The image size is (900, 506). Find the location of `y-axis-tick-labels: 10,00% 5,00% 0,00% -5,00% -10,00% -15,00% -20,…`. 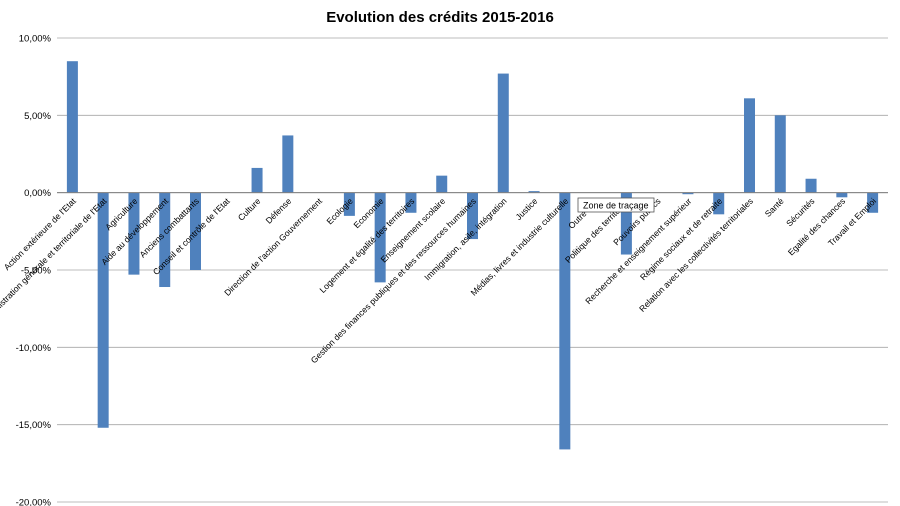

y-axis-tick-labels: 10,00% 5,00% 0,00% -5,00% -10,00% -15,00% -20,… is located at coordinates (34, 270).